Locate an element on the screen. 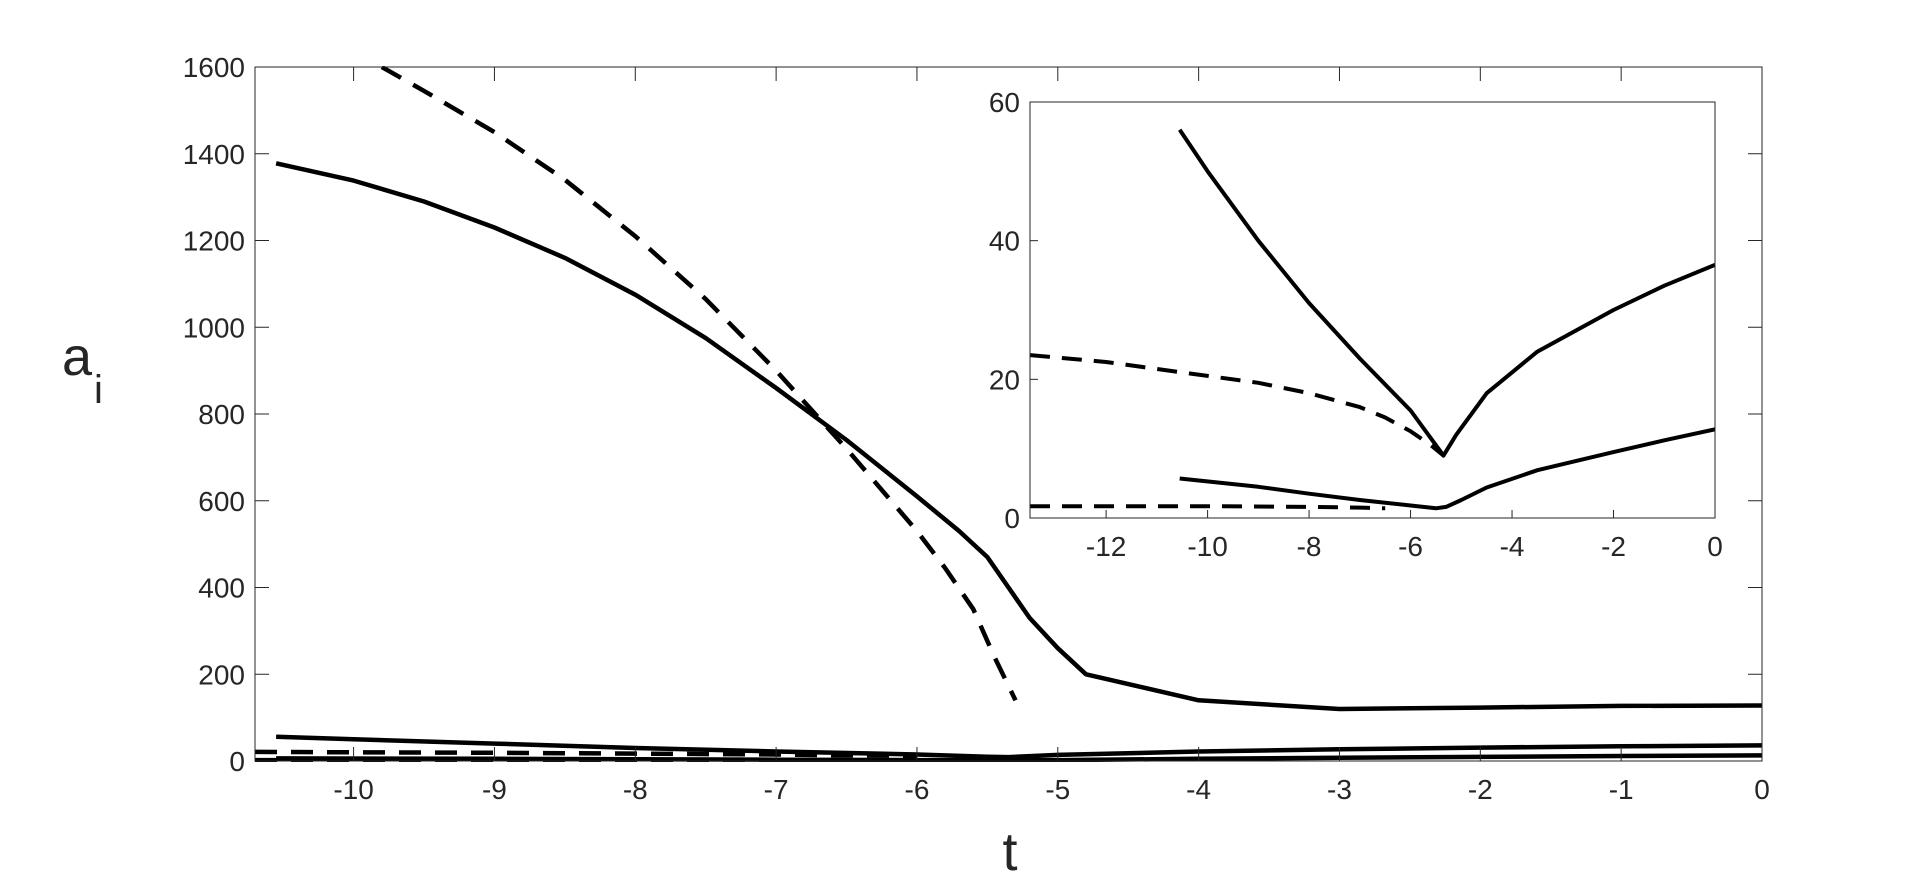  inset-x-tick-label: -8 is located at coordinates (1309, 546).